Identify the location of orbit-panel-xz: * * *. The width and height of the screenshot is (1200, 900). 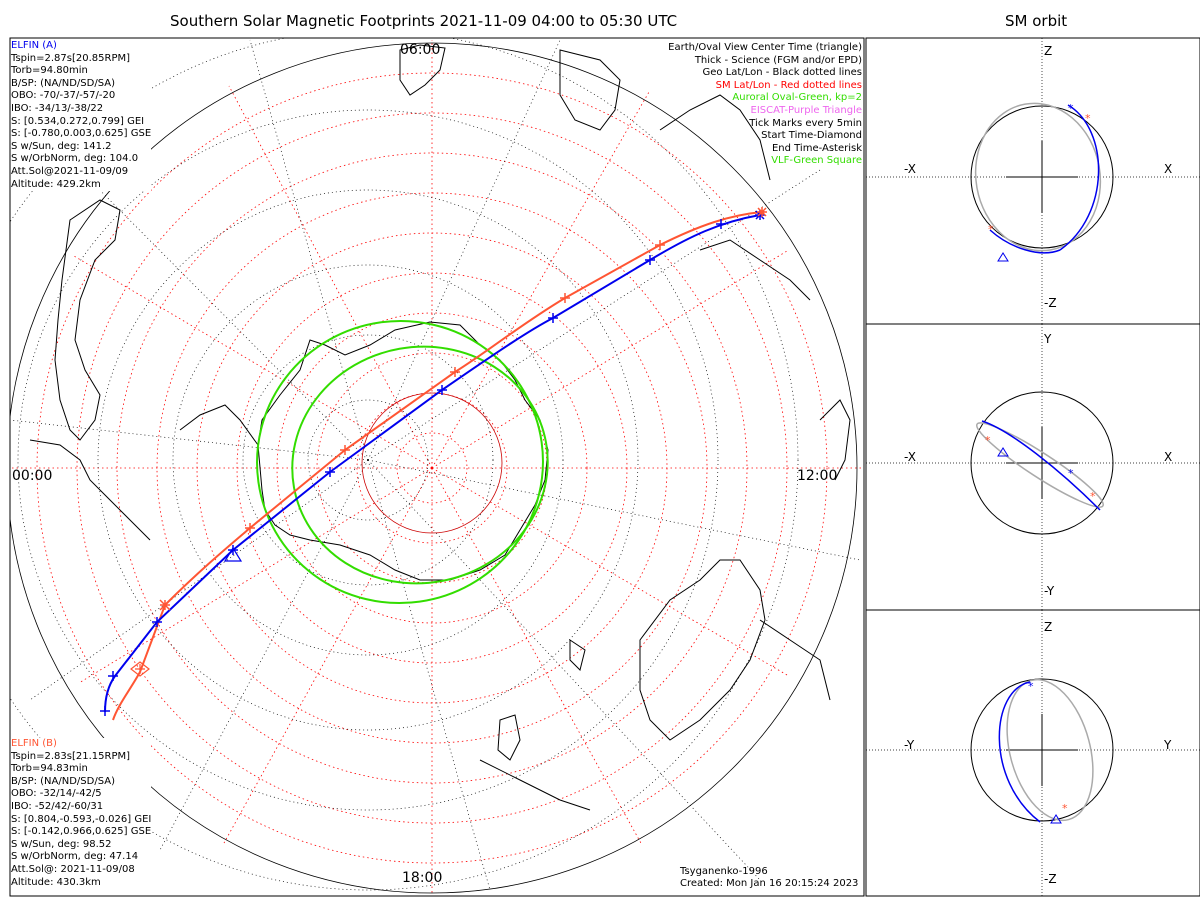
(1033, 181).